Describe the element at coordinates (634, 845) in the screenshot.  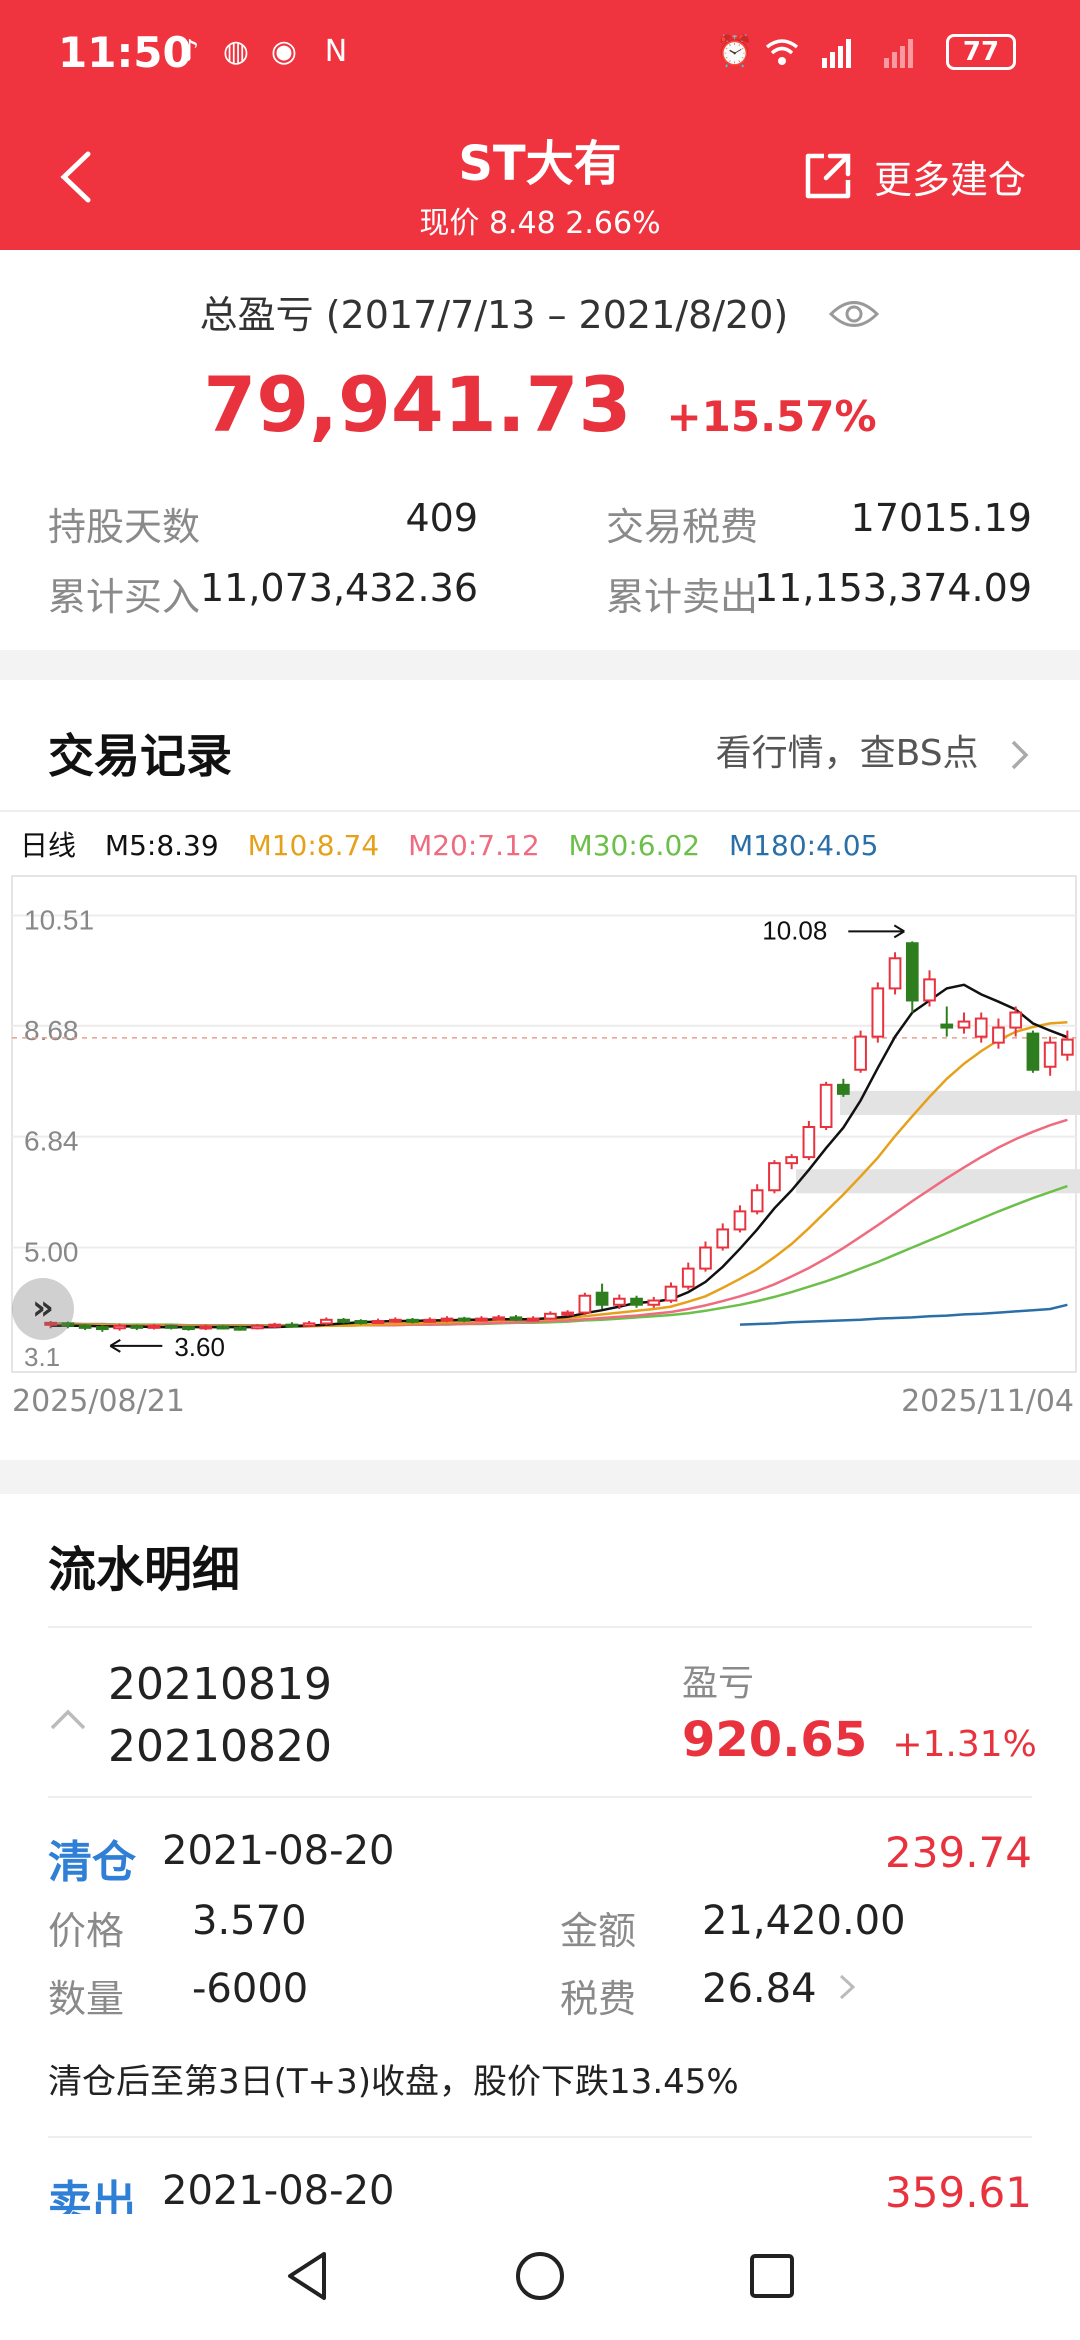
I see `legend-m30: M30:6.02` at that location.